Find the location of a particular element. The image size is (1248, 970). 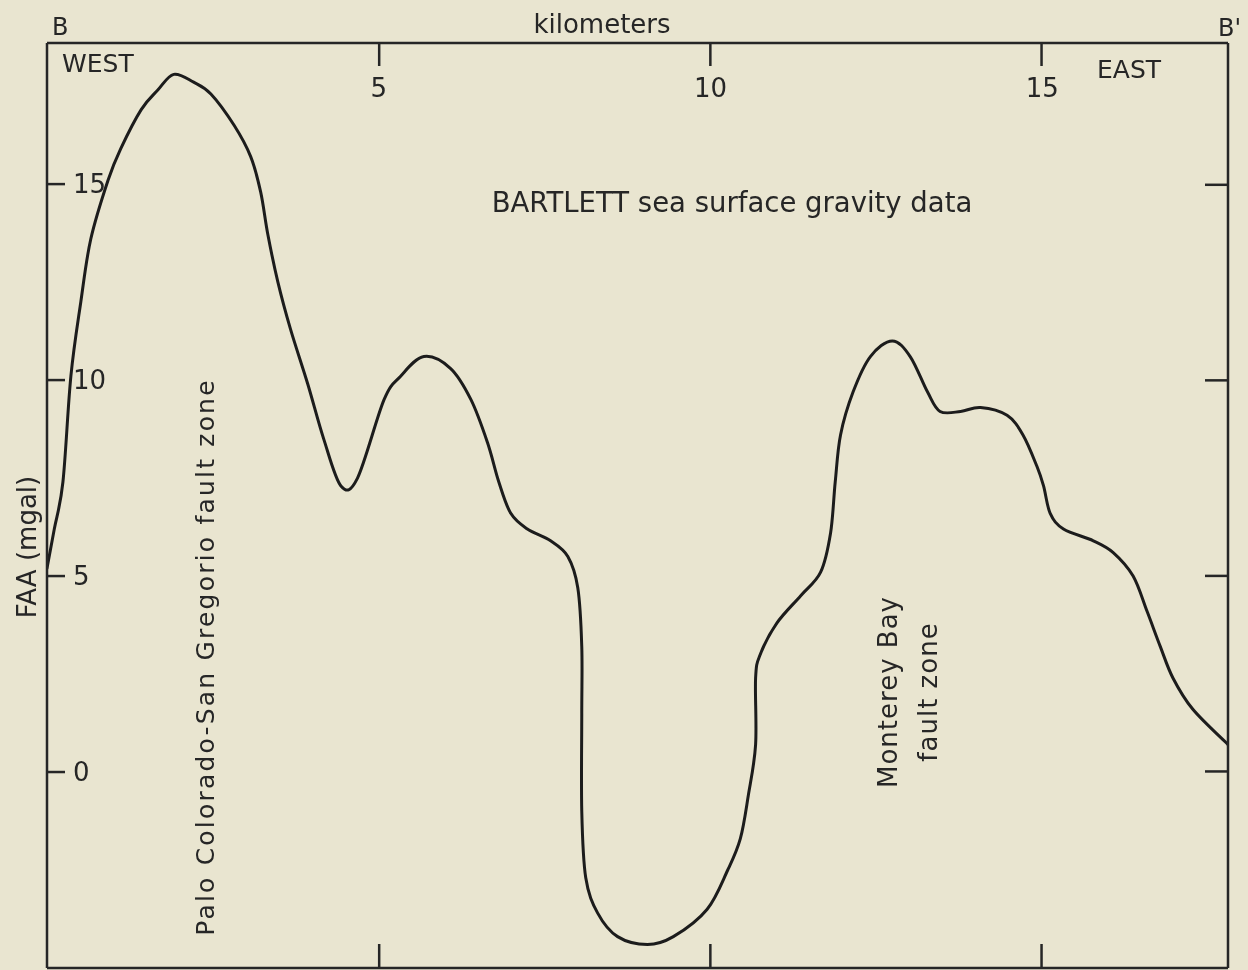

annotation: Monterey Bay fault zone is located at coordinates (908, 692).